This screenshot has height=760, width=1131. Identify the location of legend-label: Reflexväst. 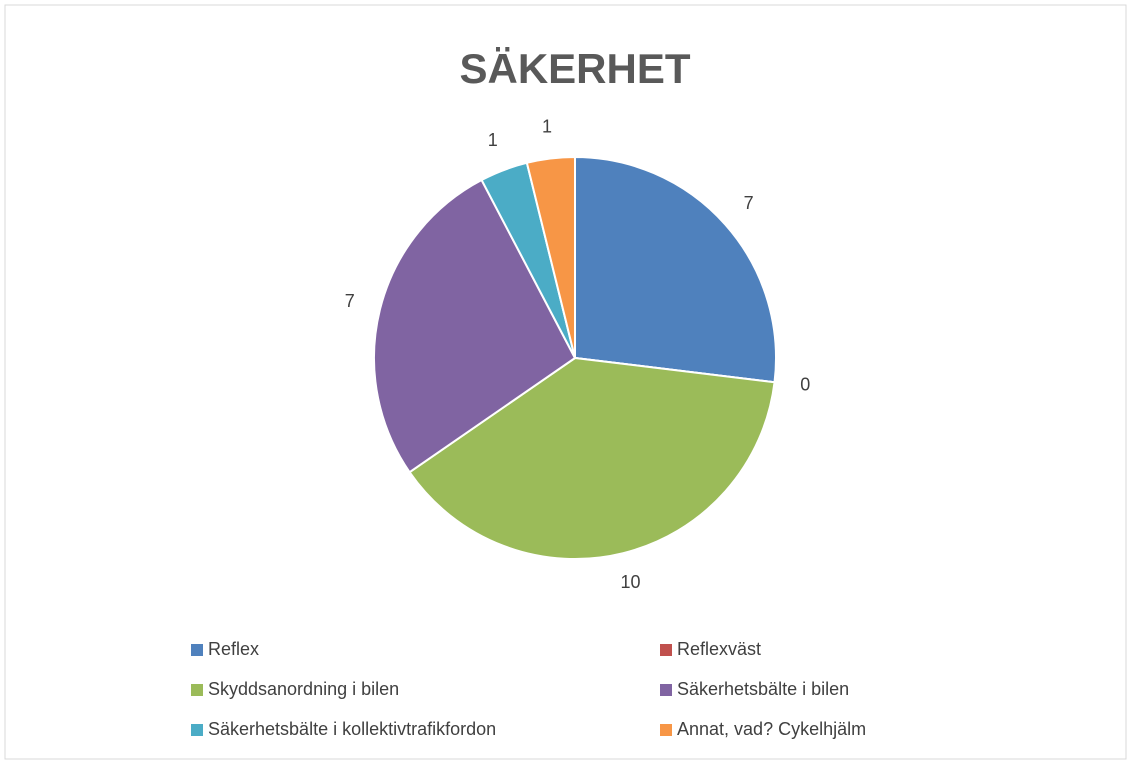
(719, 649).